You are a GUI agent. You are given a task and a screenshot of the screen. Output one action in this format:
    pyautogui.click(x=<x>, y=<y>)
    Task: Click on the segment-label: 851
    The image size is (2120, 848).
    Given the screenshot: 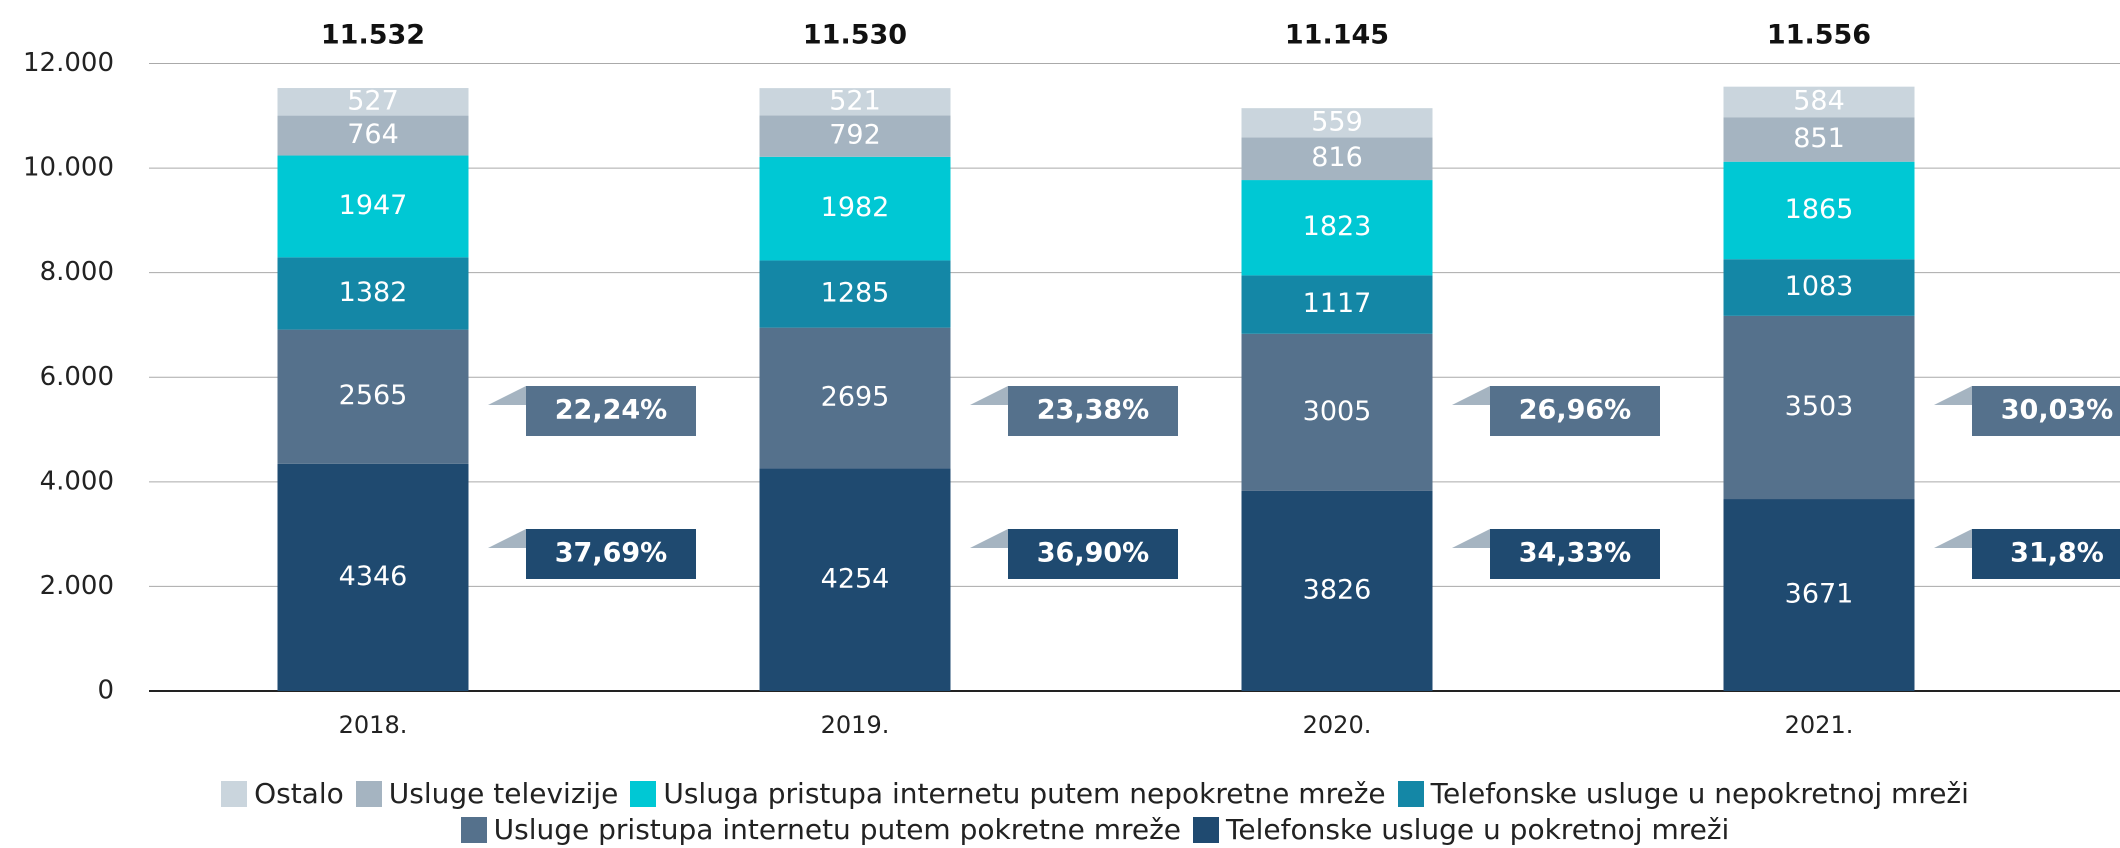 What is the action you would take?
    pyautogui.click(x=1819, y=138)
    